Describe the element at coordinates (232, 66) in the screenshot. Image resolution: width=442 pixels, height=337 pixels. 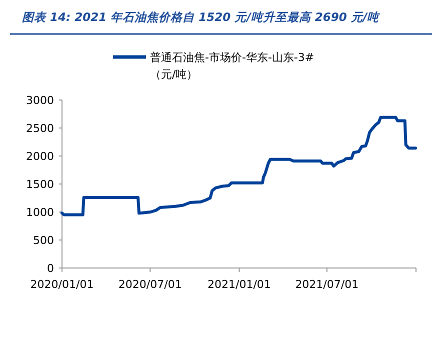
I see `legend-label: 普通石油焦-市场价-华东-山东-3# （元/吨）` at that location.